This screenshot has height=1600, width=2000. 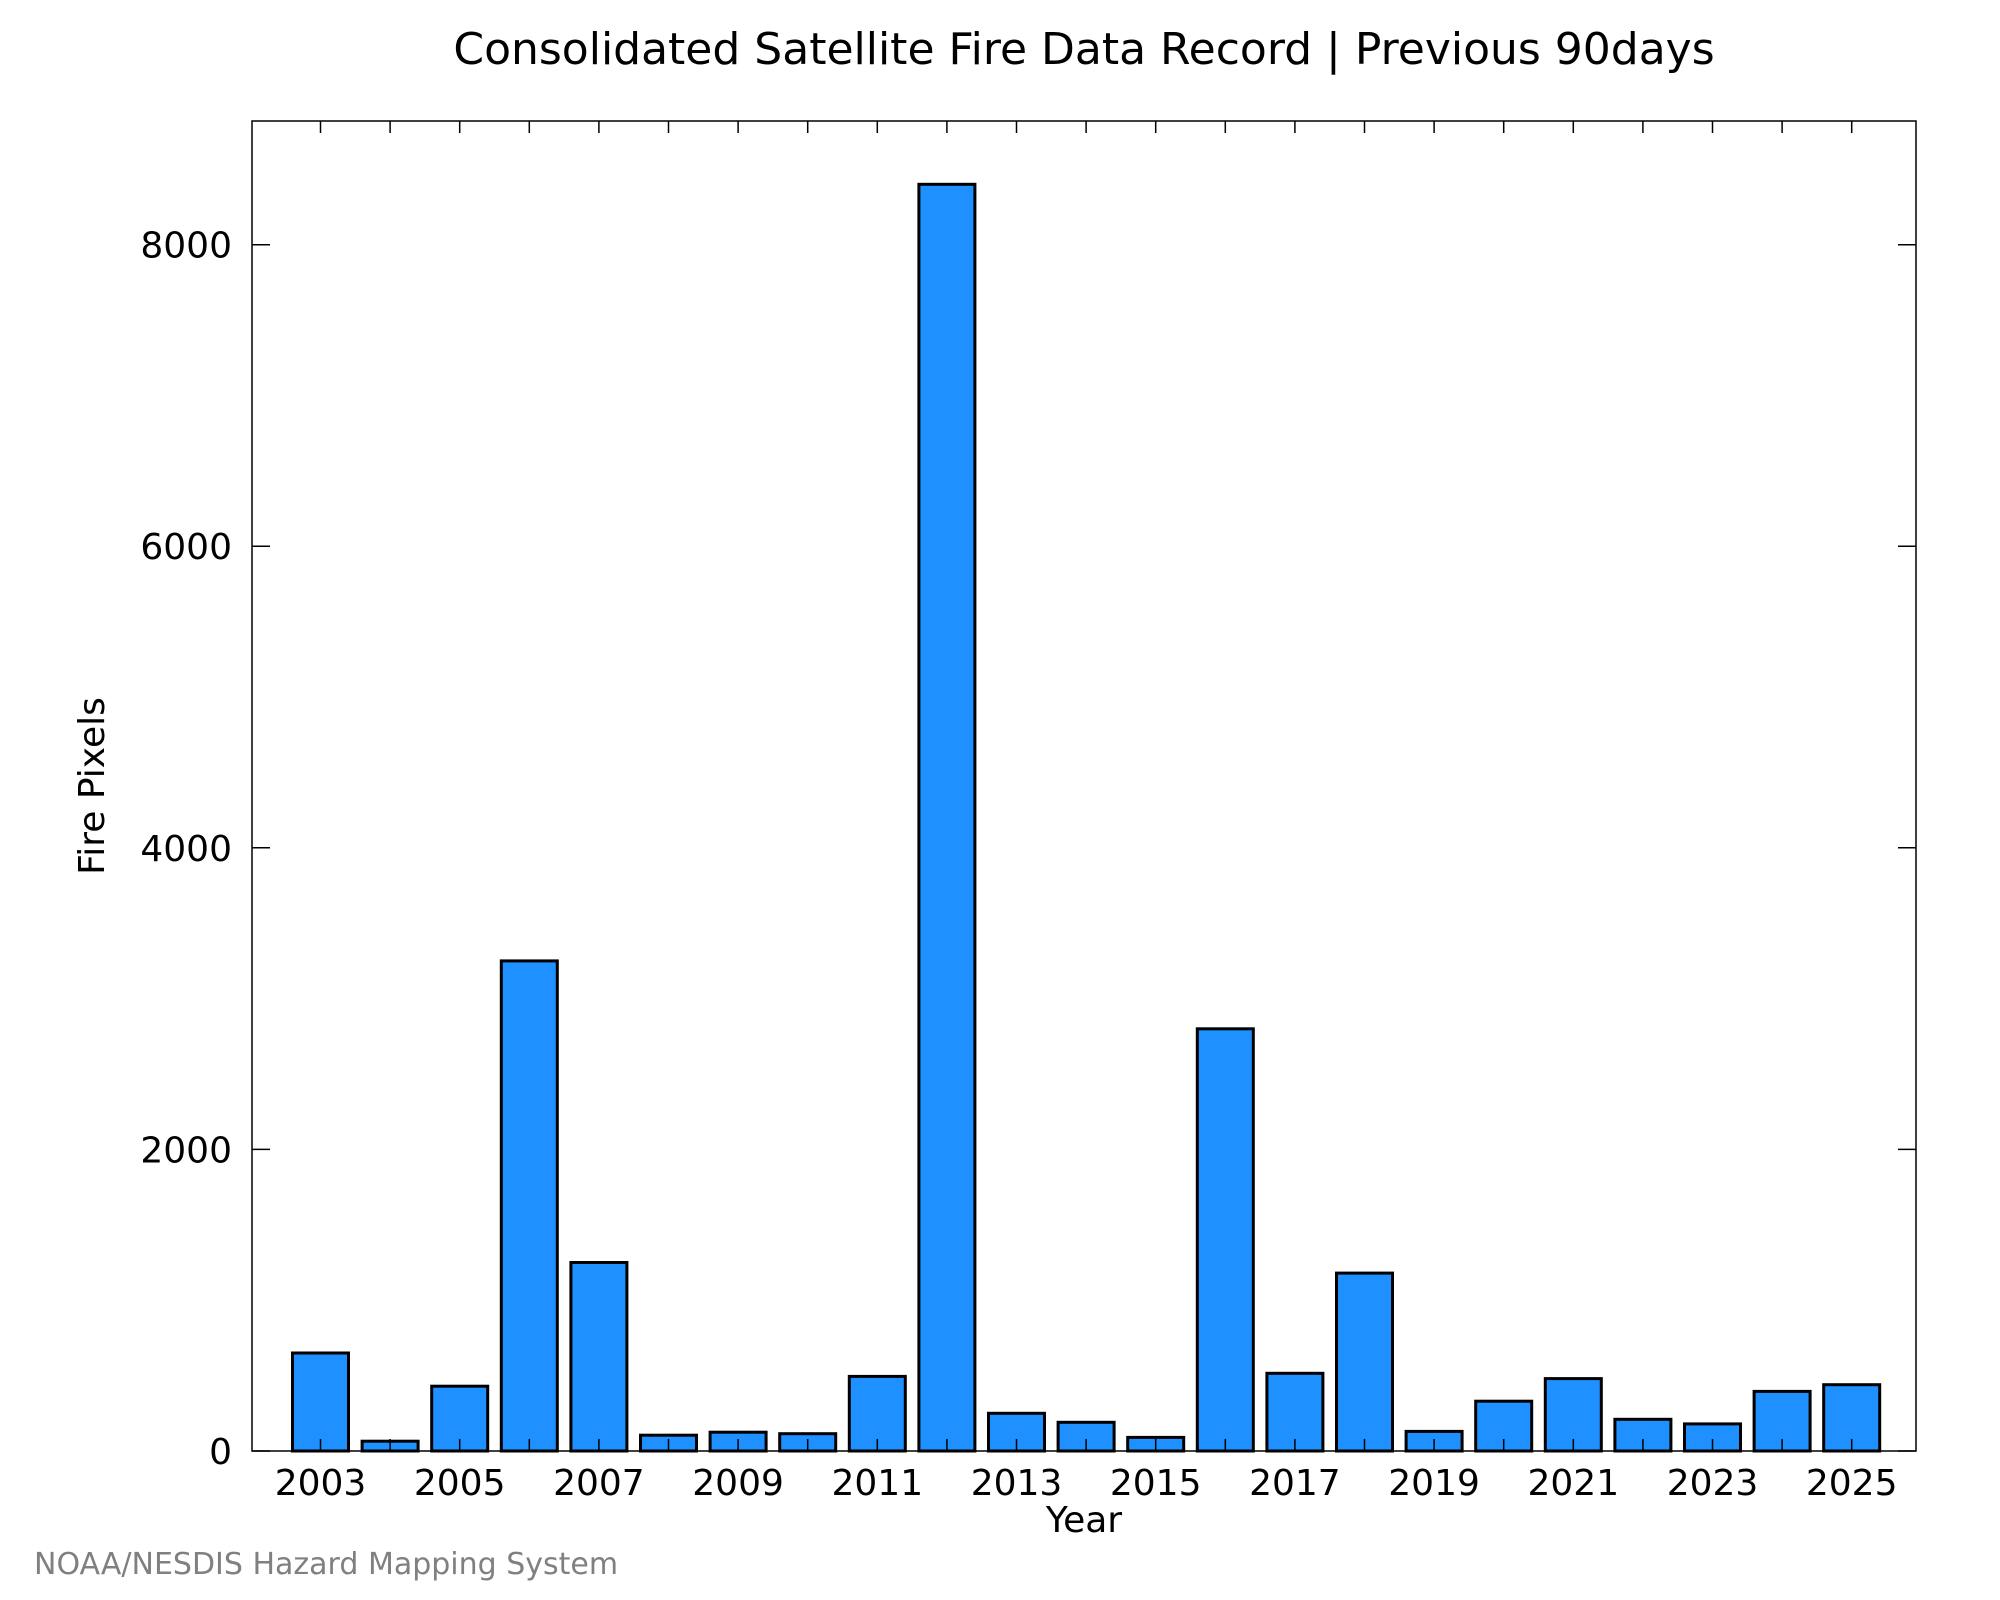 I want to click on y-tick-label-6000: 6000, so click(x=186, y=547).